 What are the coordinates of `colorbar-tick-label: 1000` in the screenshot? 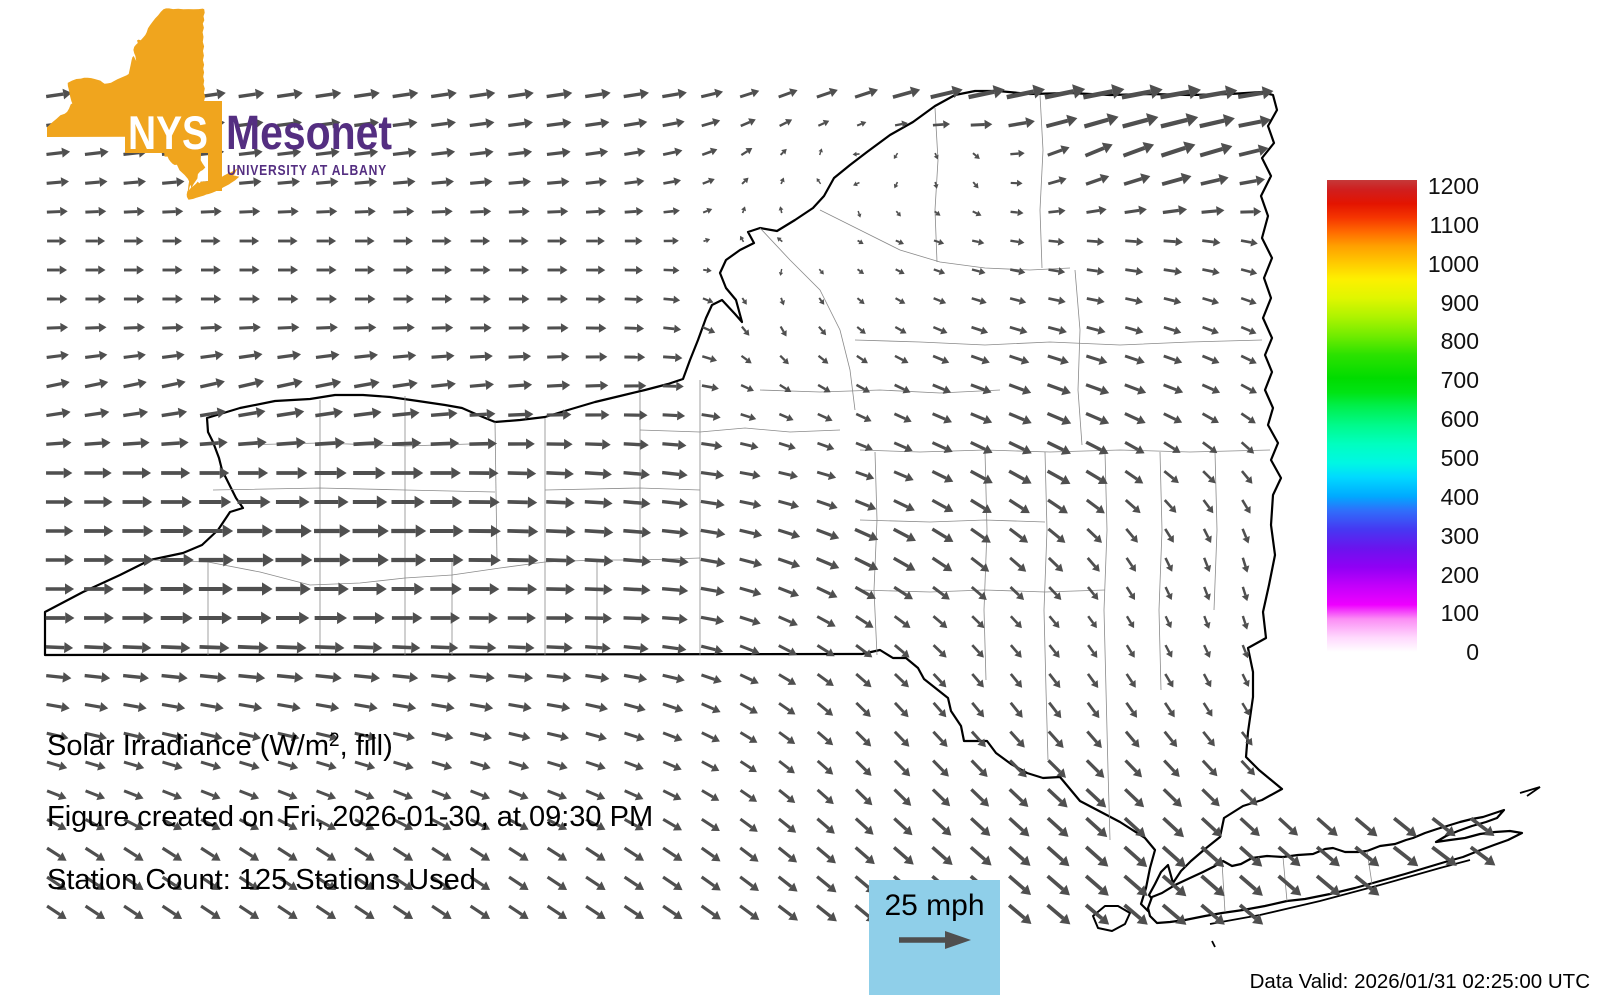 It's located at (1453, 263).